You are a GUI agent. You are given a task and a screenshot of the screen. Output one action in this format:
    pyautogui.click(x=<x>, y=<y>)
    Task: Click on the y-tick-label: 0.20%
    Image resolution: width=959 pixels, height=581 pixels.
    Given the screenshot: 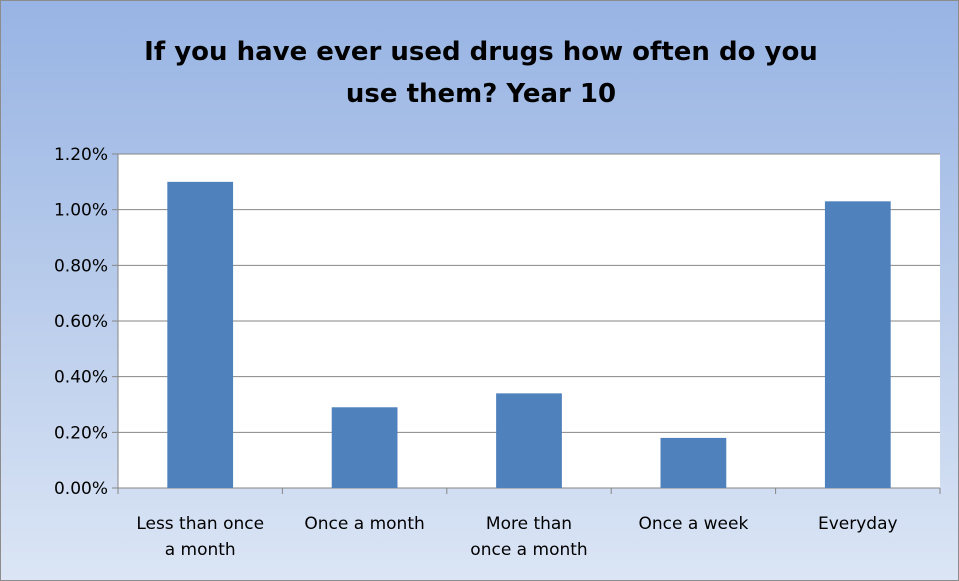 What is the action you would take?
    pyautogui.click(x=81, y=433)
    